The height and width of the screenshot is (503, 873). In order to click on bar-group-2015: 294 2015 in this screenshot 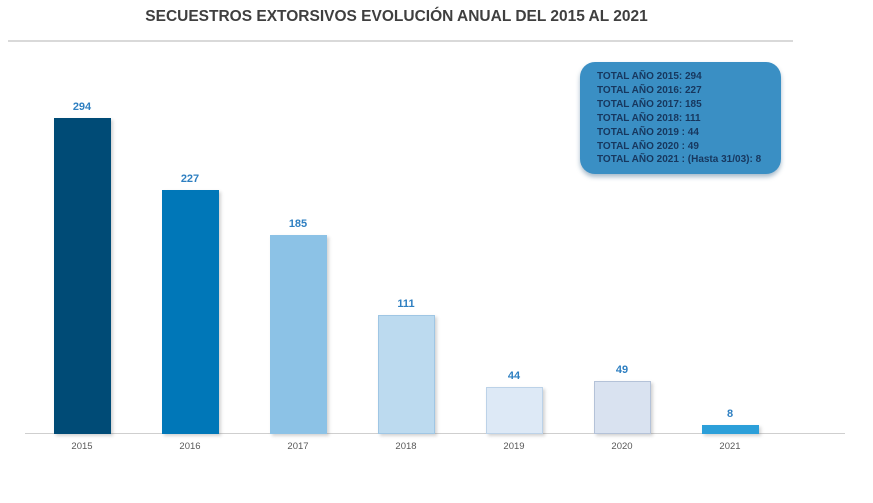, I will do `click(82, 235)`.